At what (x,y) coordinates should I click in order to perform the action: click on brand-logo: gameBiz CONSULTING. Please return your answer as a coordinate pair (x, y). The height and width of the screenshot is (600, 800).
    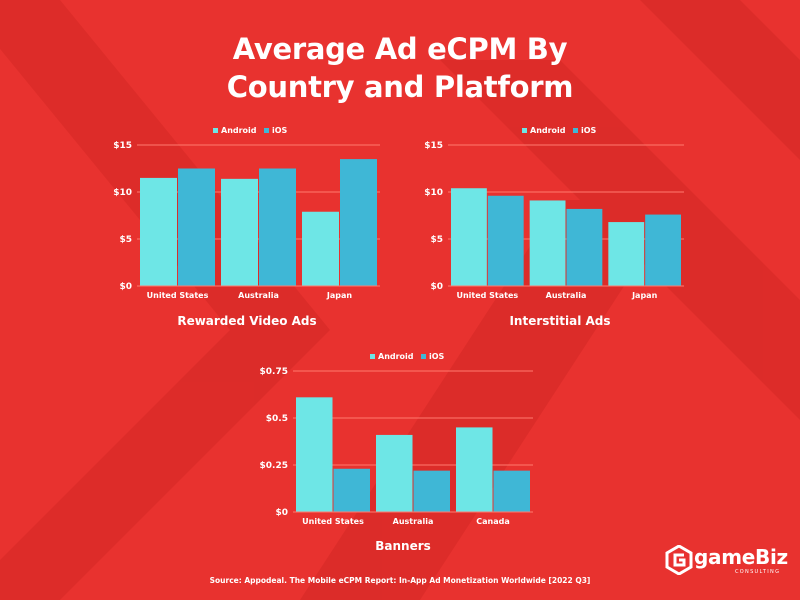
    Looking at the image, I should click on (726, 561).